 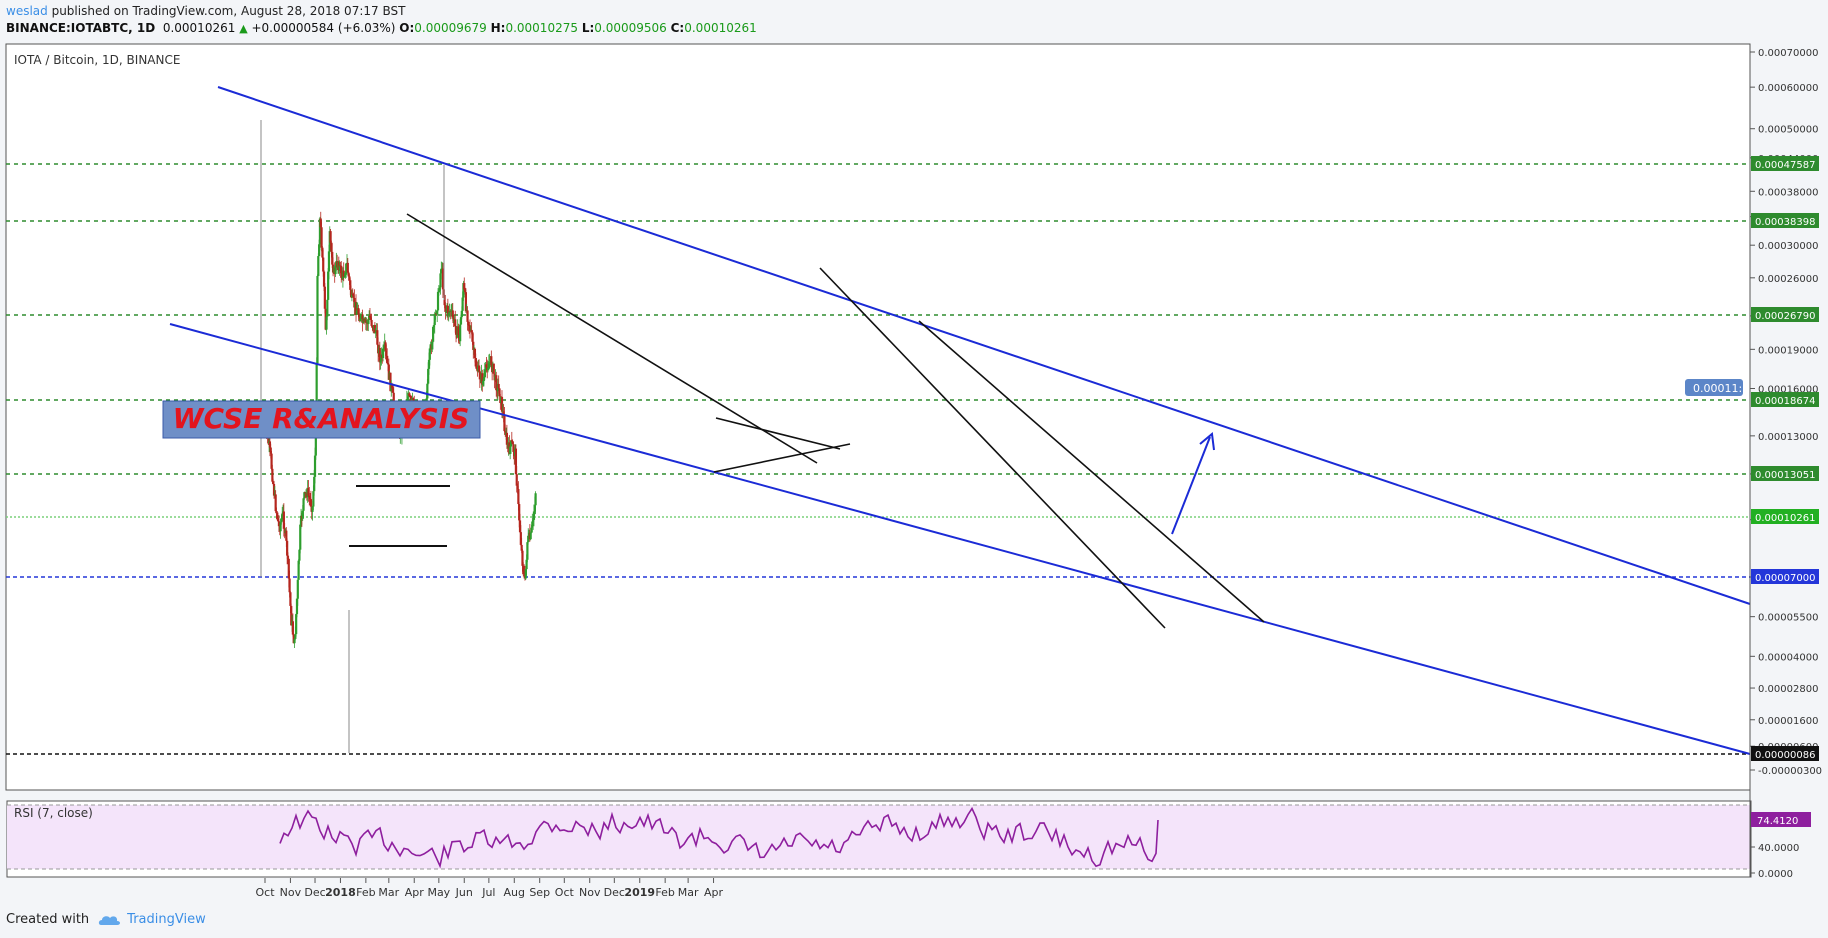 What do you see at coordinates (27, 11) in the screenshot?
I see `author-link: weslad` at bounding box center [27, 11].